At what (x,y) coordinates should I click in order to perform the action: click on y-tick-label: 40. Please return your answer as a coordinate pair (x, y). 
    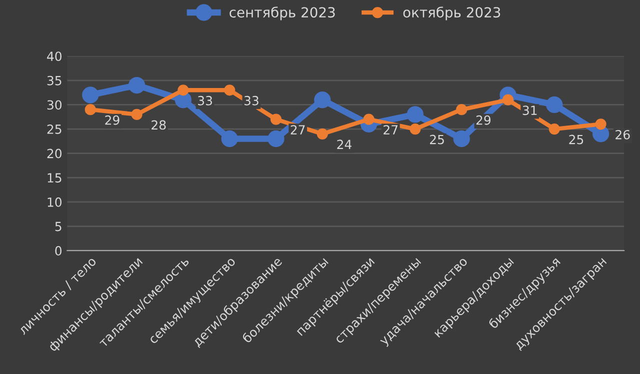
    Looking at the image, I should click on (54, 57).